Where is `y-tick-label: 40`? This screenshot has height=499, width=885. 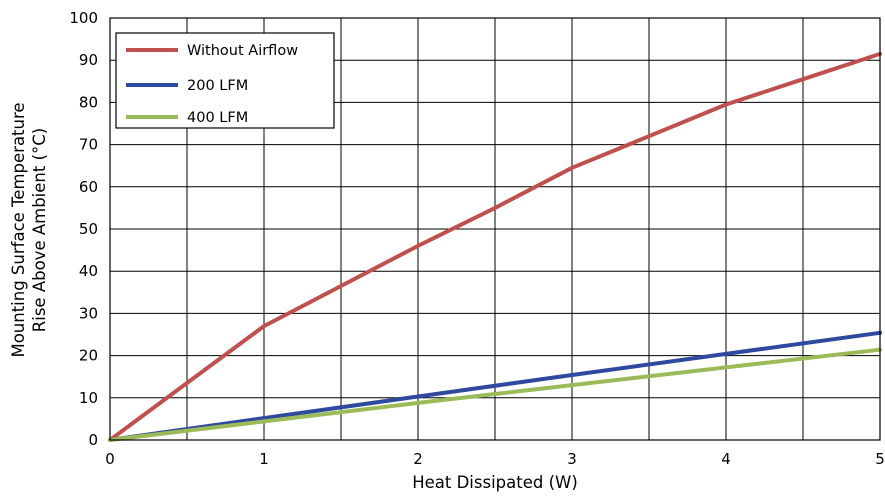 y-tick-label: 40 is located at coordinates (88, 271).